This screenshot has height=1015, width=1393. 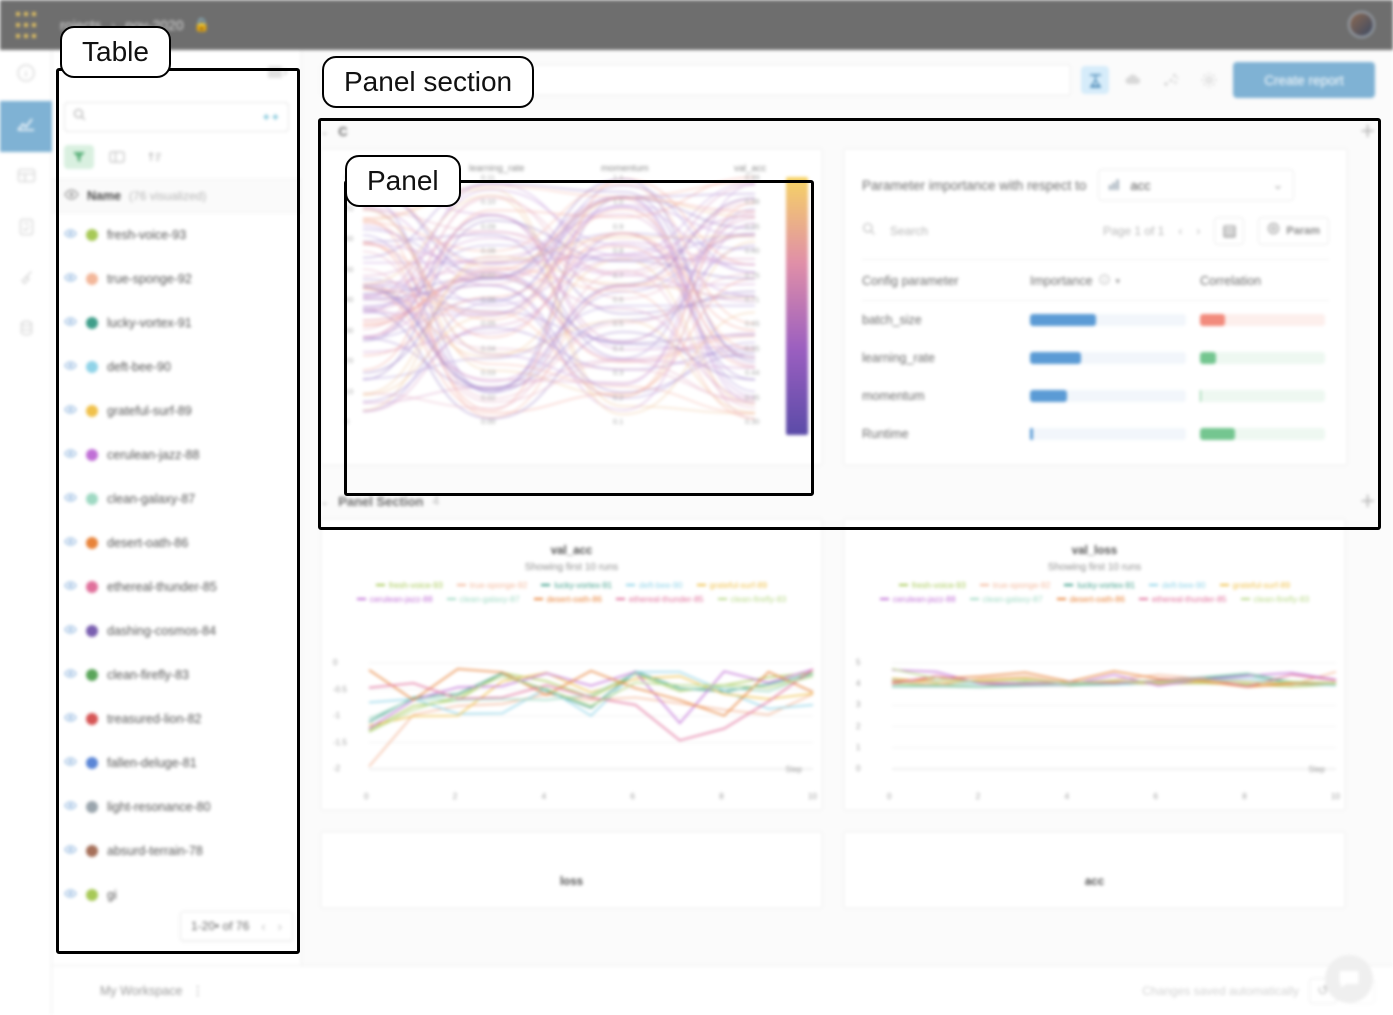 What do you see at coordinates (1196, 185) in the screenshot?
I see `param-importance-target-select: acc ⌄` at bounding box center [1196, 185].